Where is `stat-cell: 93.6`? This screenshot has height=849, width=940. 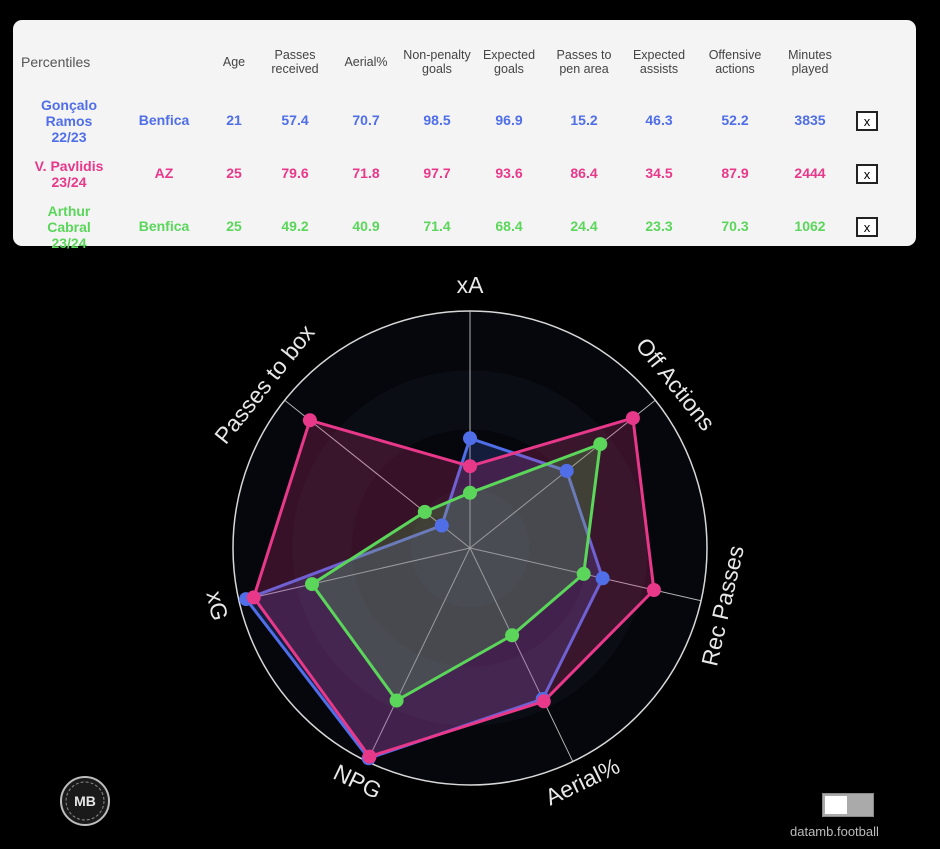 stat-cell: 93.6 is located at coordinates (509, 173).